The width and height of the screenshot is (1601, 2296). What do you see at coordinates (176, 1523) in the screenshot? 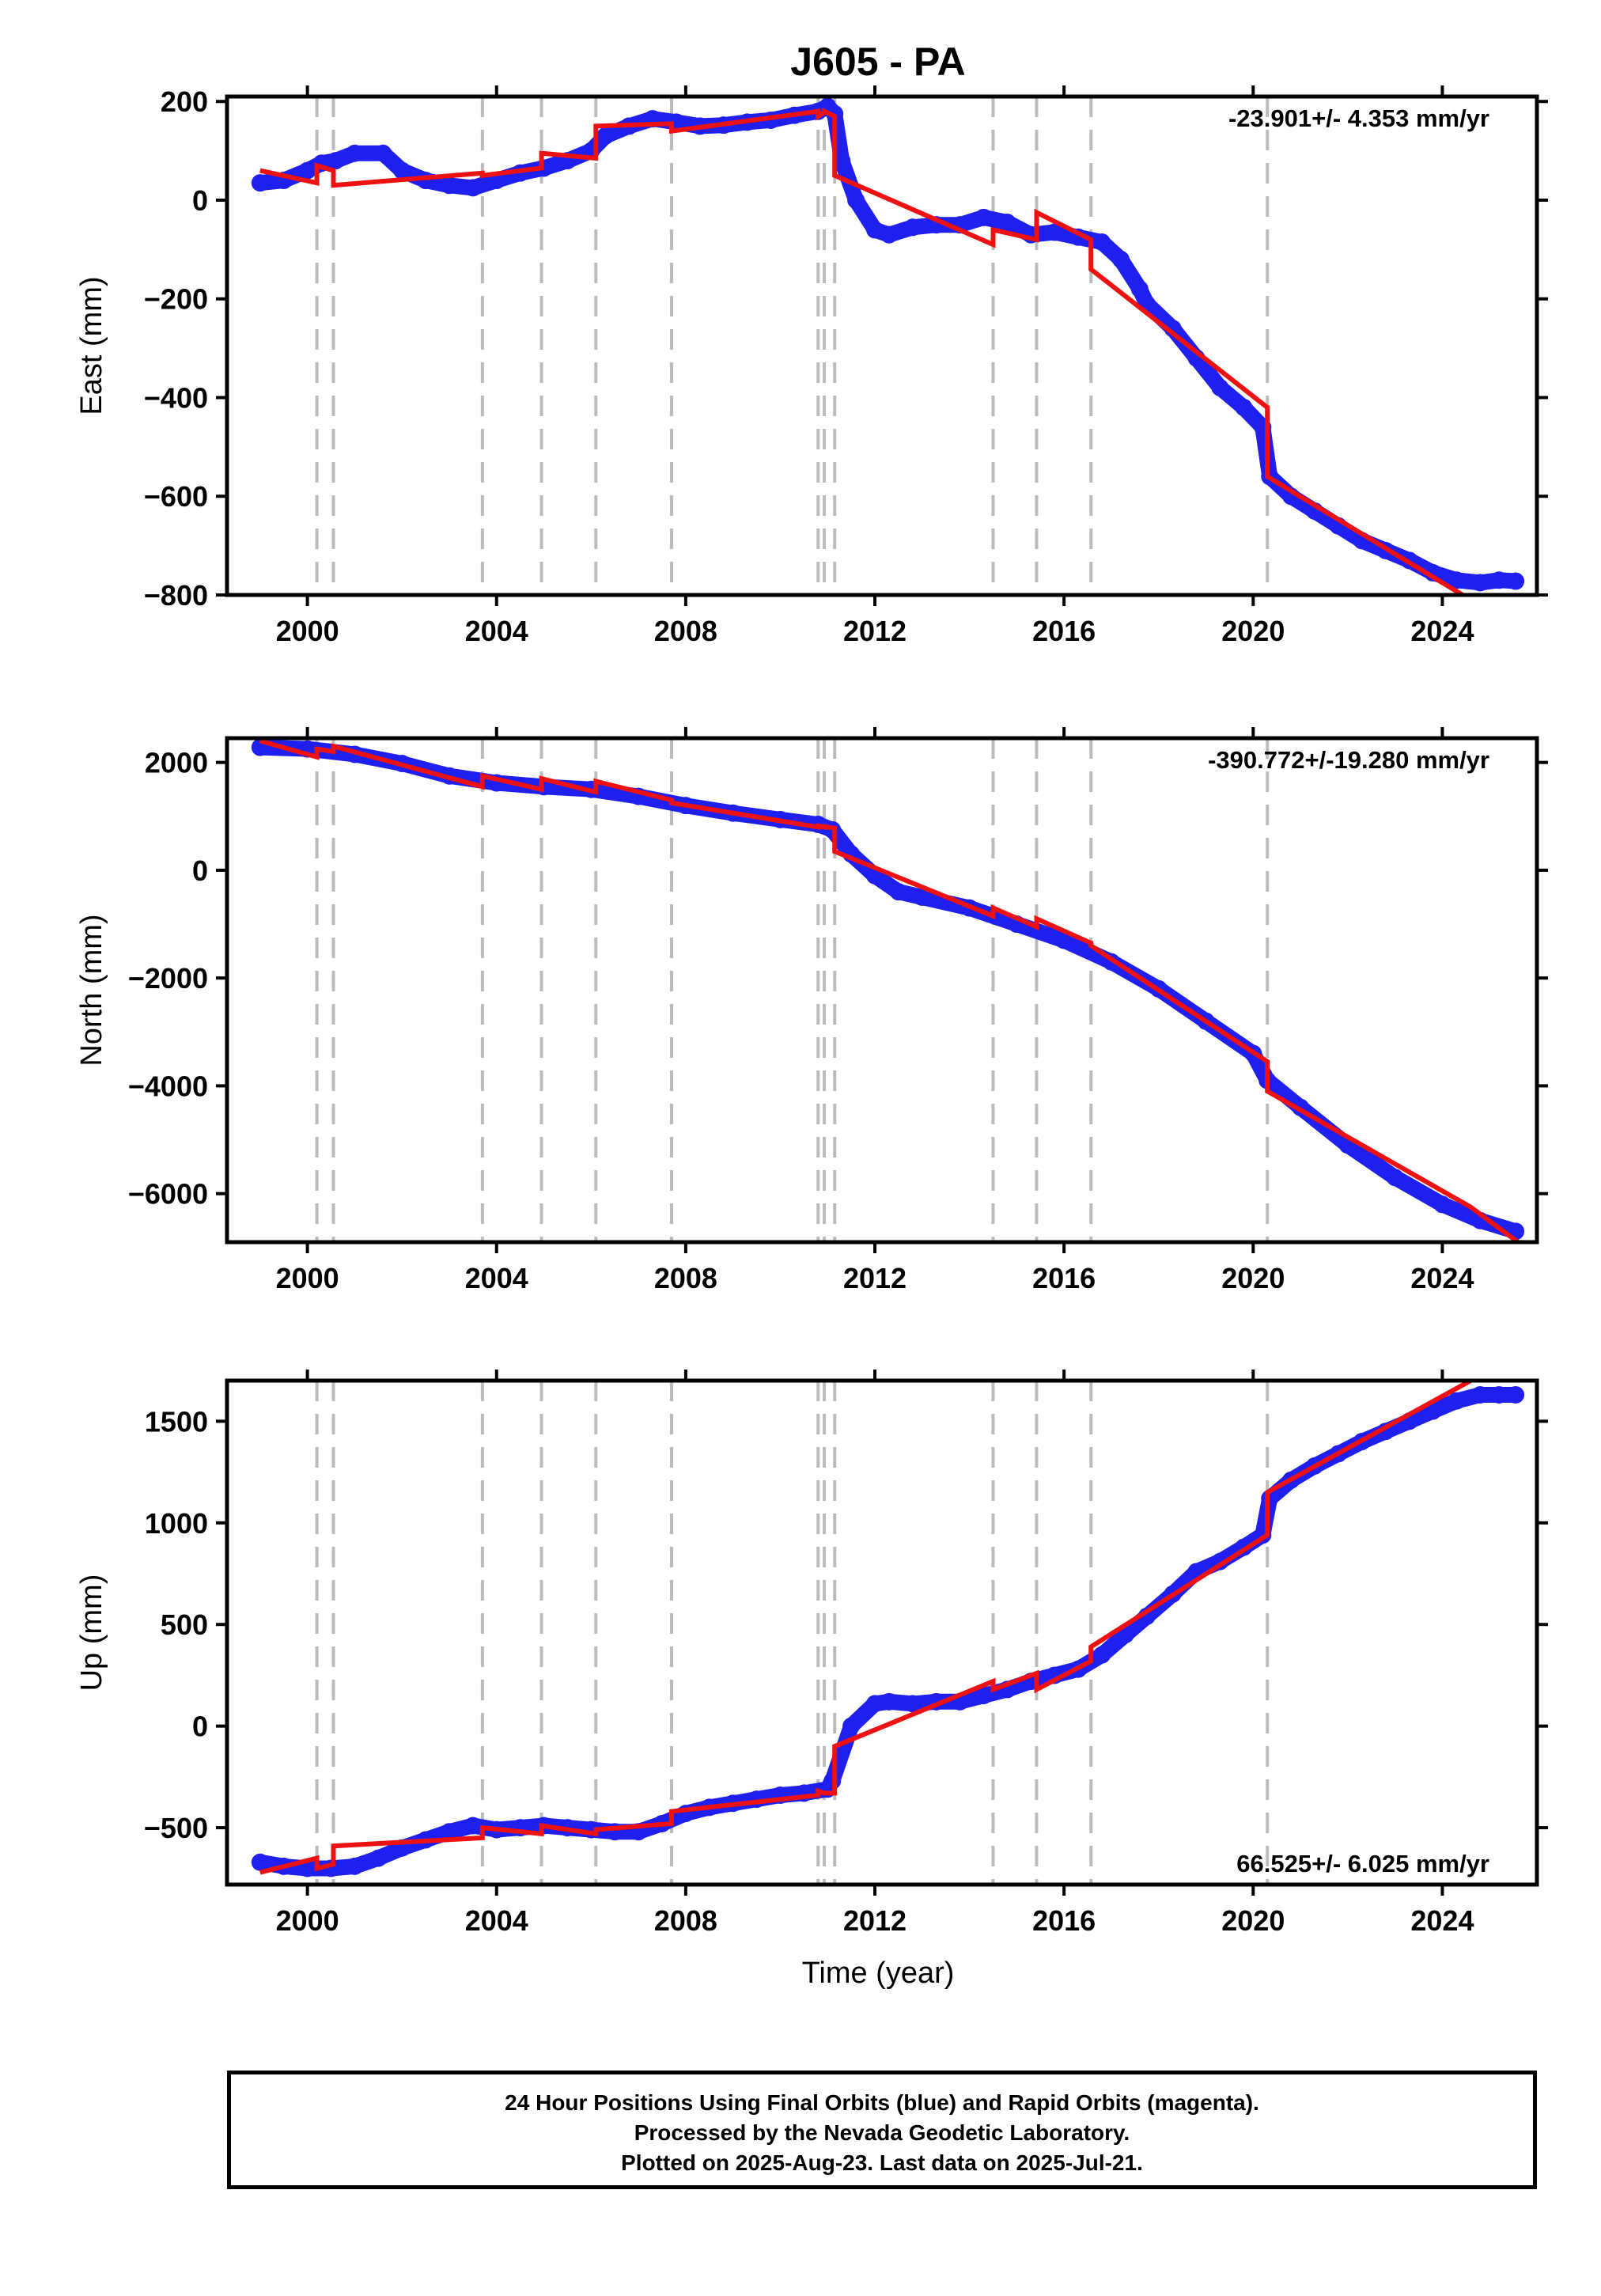
I see `y-tick-label: 1000` at bounding box center [176, 1523].